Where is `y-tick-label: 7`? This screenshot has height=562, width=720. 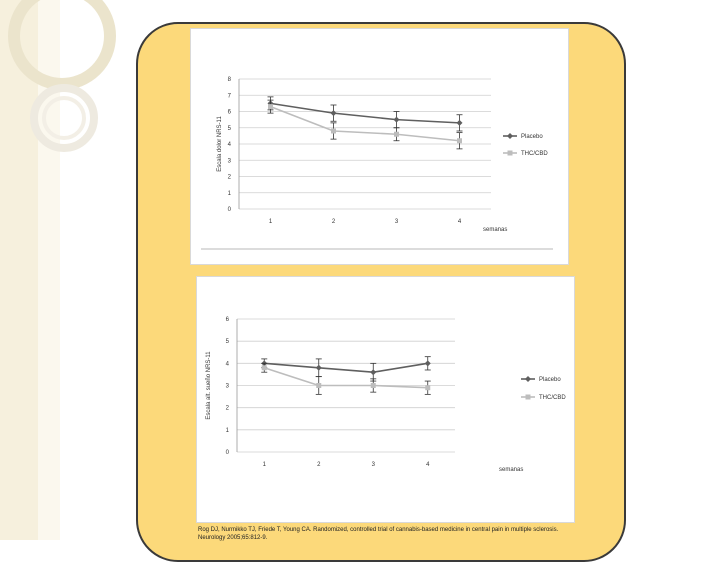 y-tick-label: 7 is located at coordinates (230, 96).